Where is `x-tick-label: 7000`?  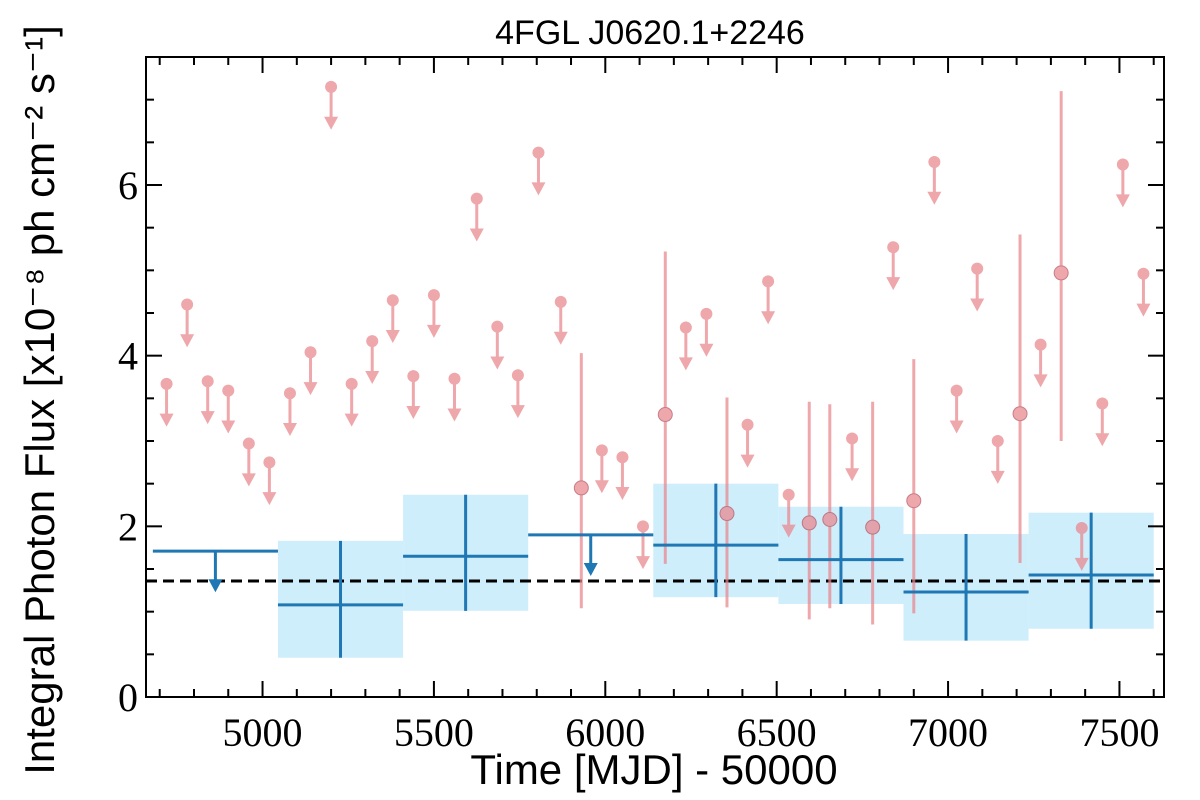
x-tick-label: 7000 is located at coordinates (948, 732).